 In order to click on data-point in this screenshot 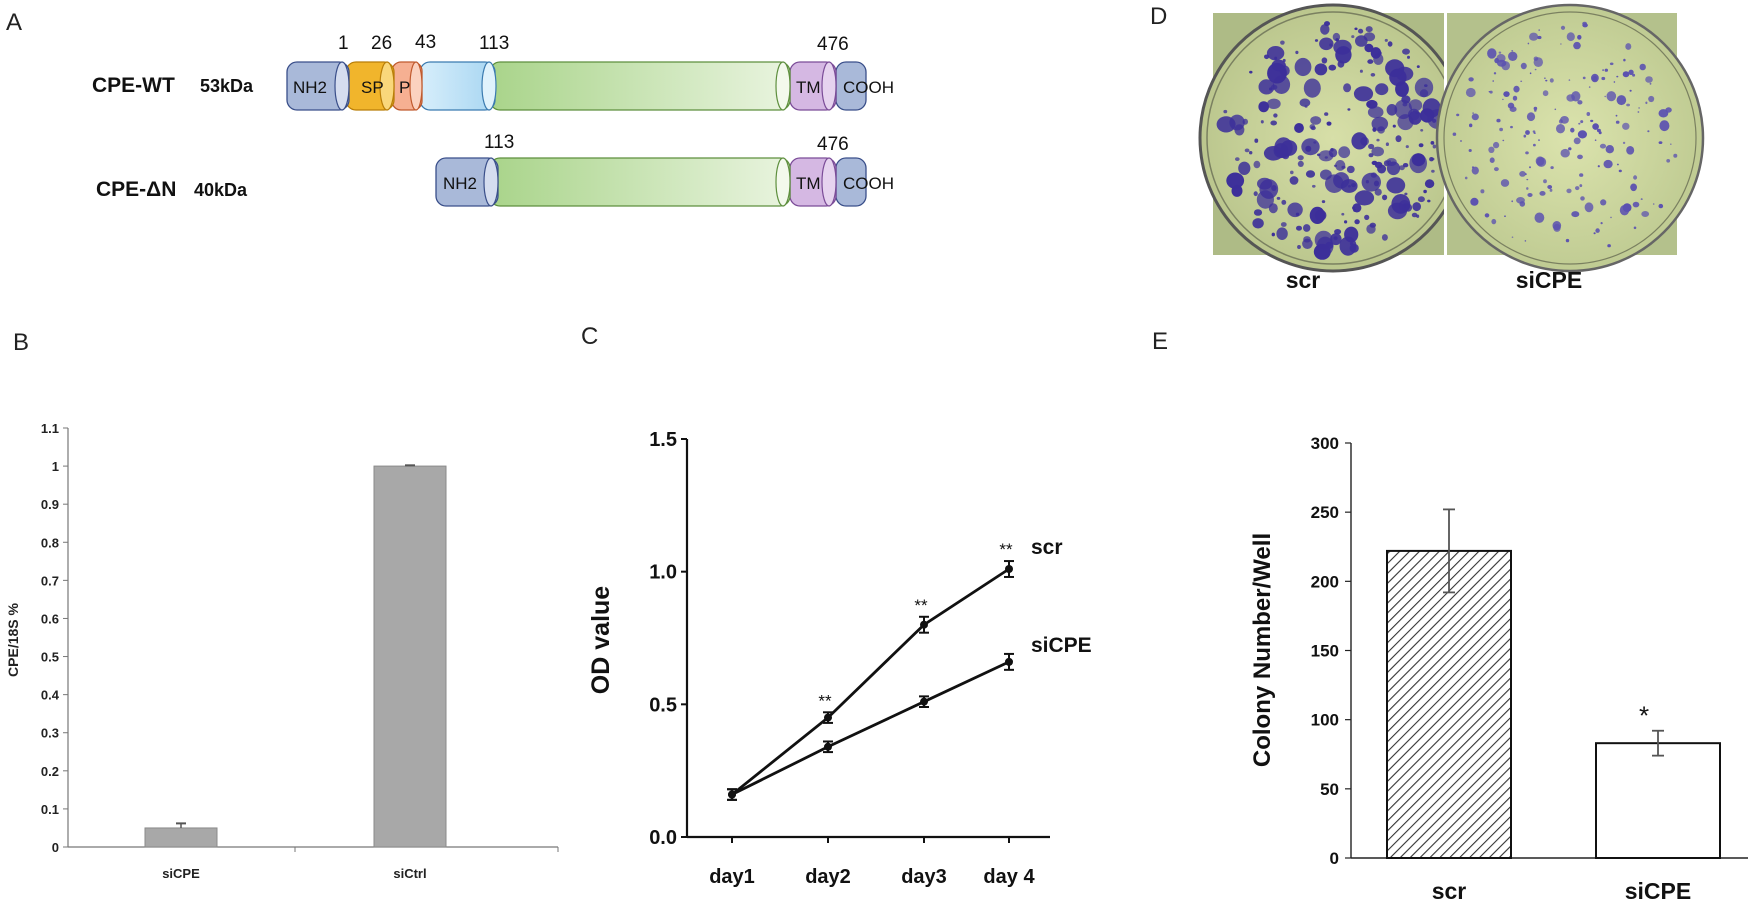, I will do `click(732, 794)`.